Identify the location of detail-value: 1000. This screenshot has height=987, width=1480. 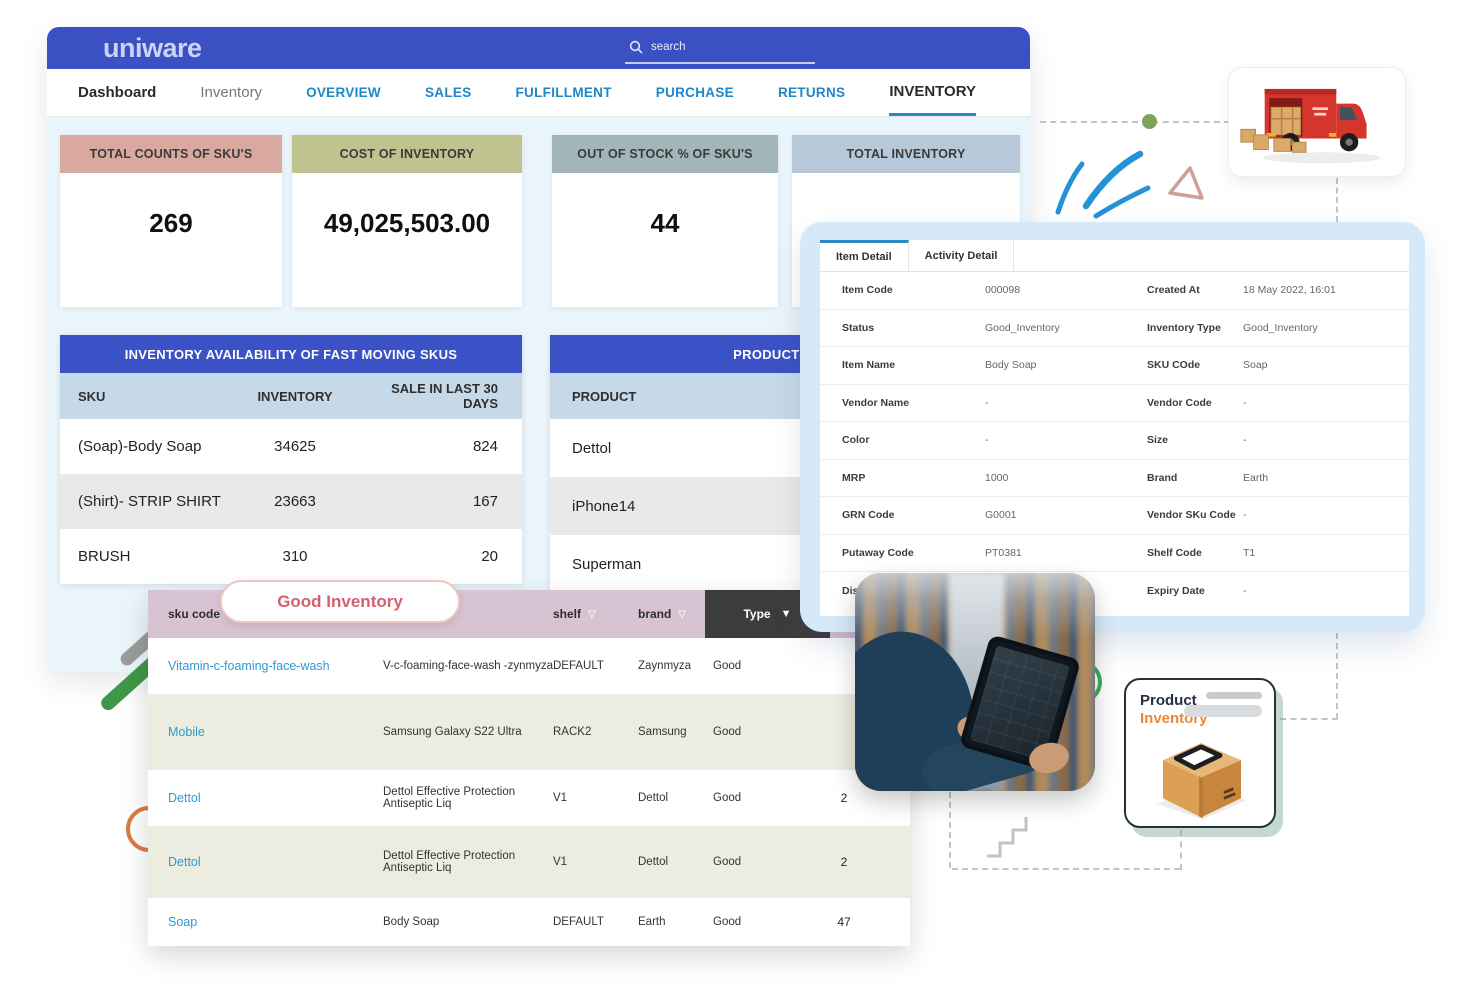
(997, 477).